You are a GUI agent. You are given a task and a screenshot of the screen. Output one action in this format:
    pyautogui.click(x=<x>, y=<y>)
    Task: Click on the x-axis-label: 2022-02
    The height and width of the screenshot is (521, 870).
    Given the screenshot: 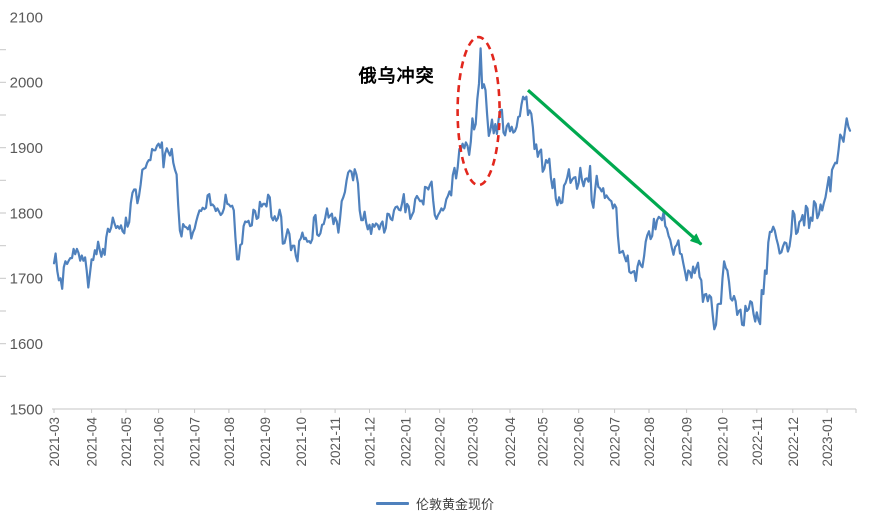 What is the action you would take?
    pyautogui.click(x=440, y=442)
    